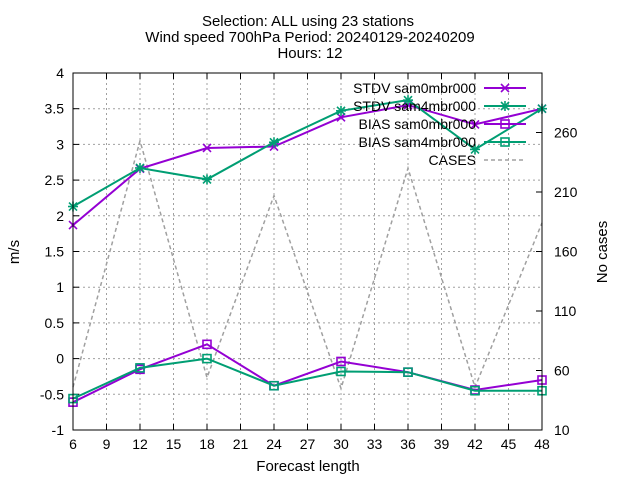 The height and width of the screenshot is (480, 640). What do you see at coordinates (418, 142) in the screenshot?
I see `legend-label: BIAS sam4mbr000` at bounding box center [418, 142].